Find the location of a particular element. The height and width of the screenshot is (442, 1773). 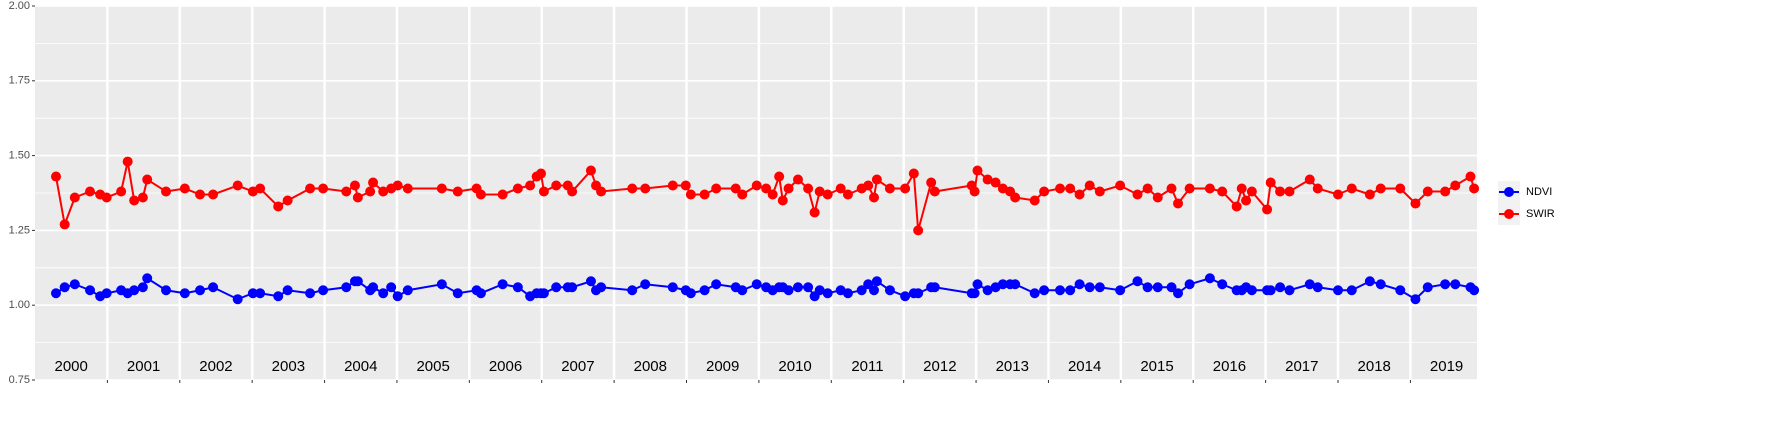

year-label: 2019 is located at coordinates (1446, 366).